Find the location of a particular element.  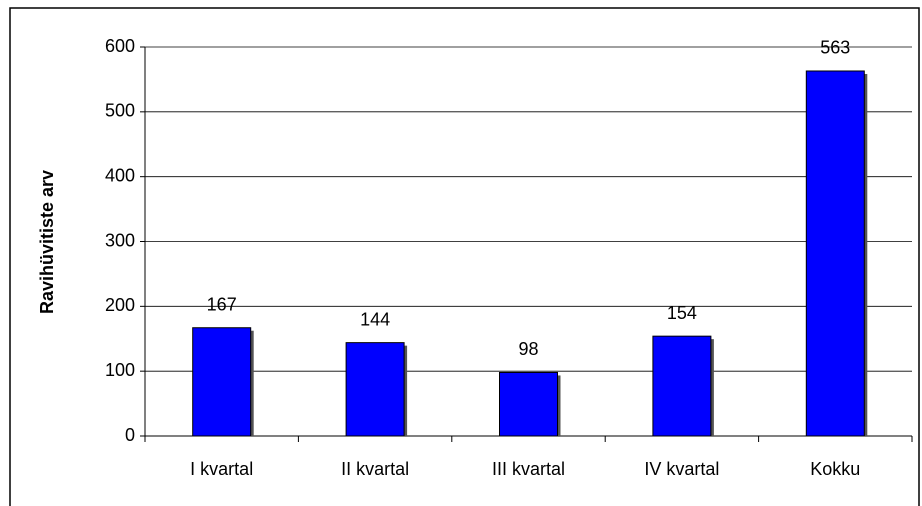

y-tick-label: 300 is located at coordinates (120, 240).